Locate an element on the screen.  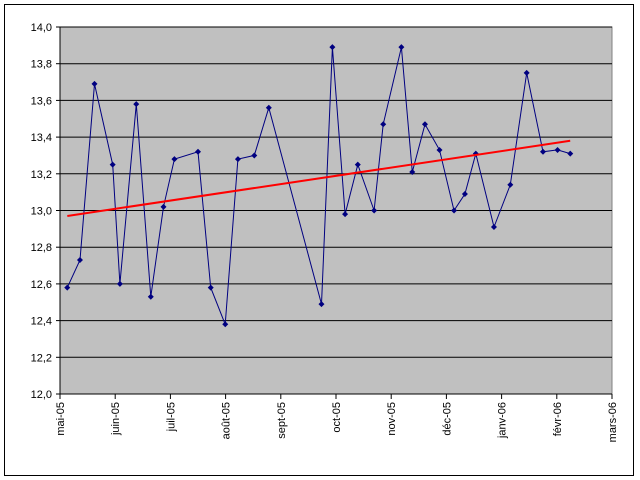
y-tick-label: 13,2 is located at coordinates (41, 175).